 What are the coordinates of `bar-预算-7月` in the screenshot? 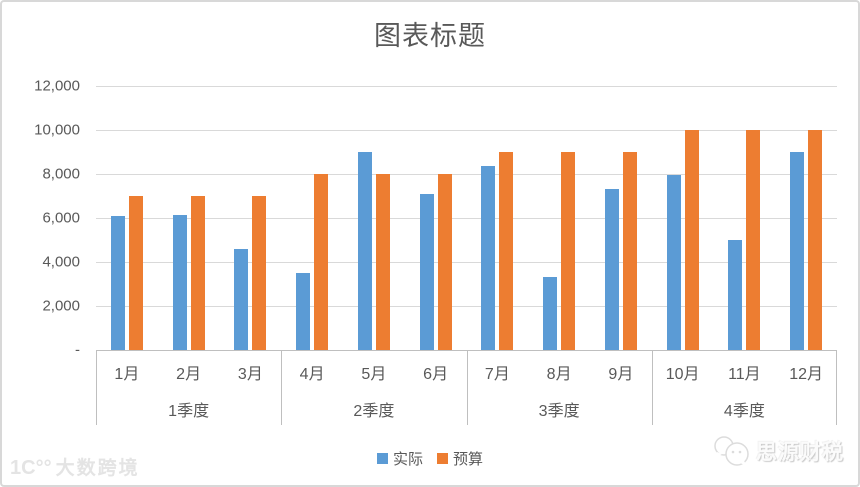 It's located at (506, 251).